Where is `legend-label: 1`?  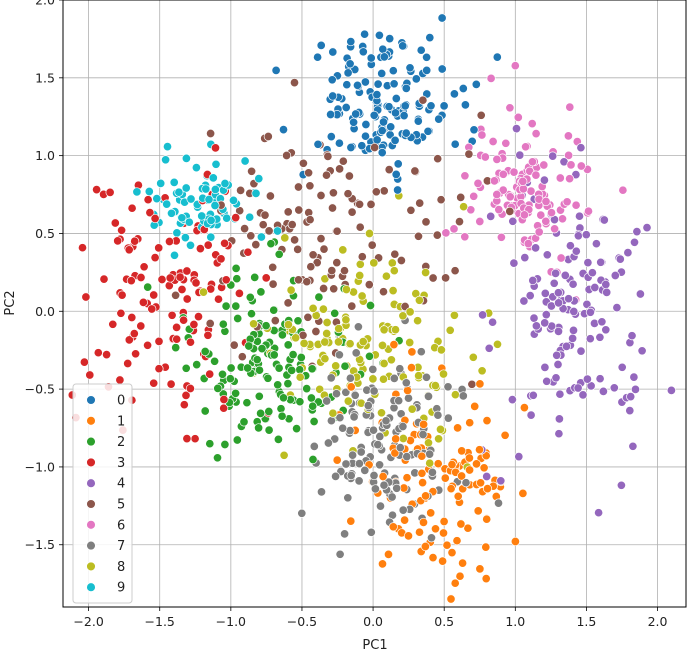
legend-label: 1 is located at coordinates (121, 421).